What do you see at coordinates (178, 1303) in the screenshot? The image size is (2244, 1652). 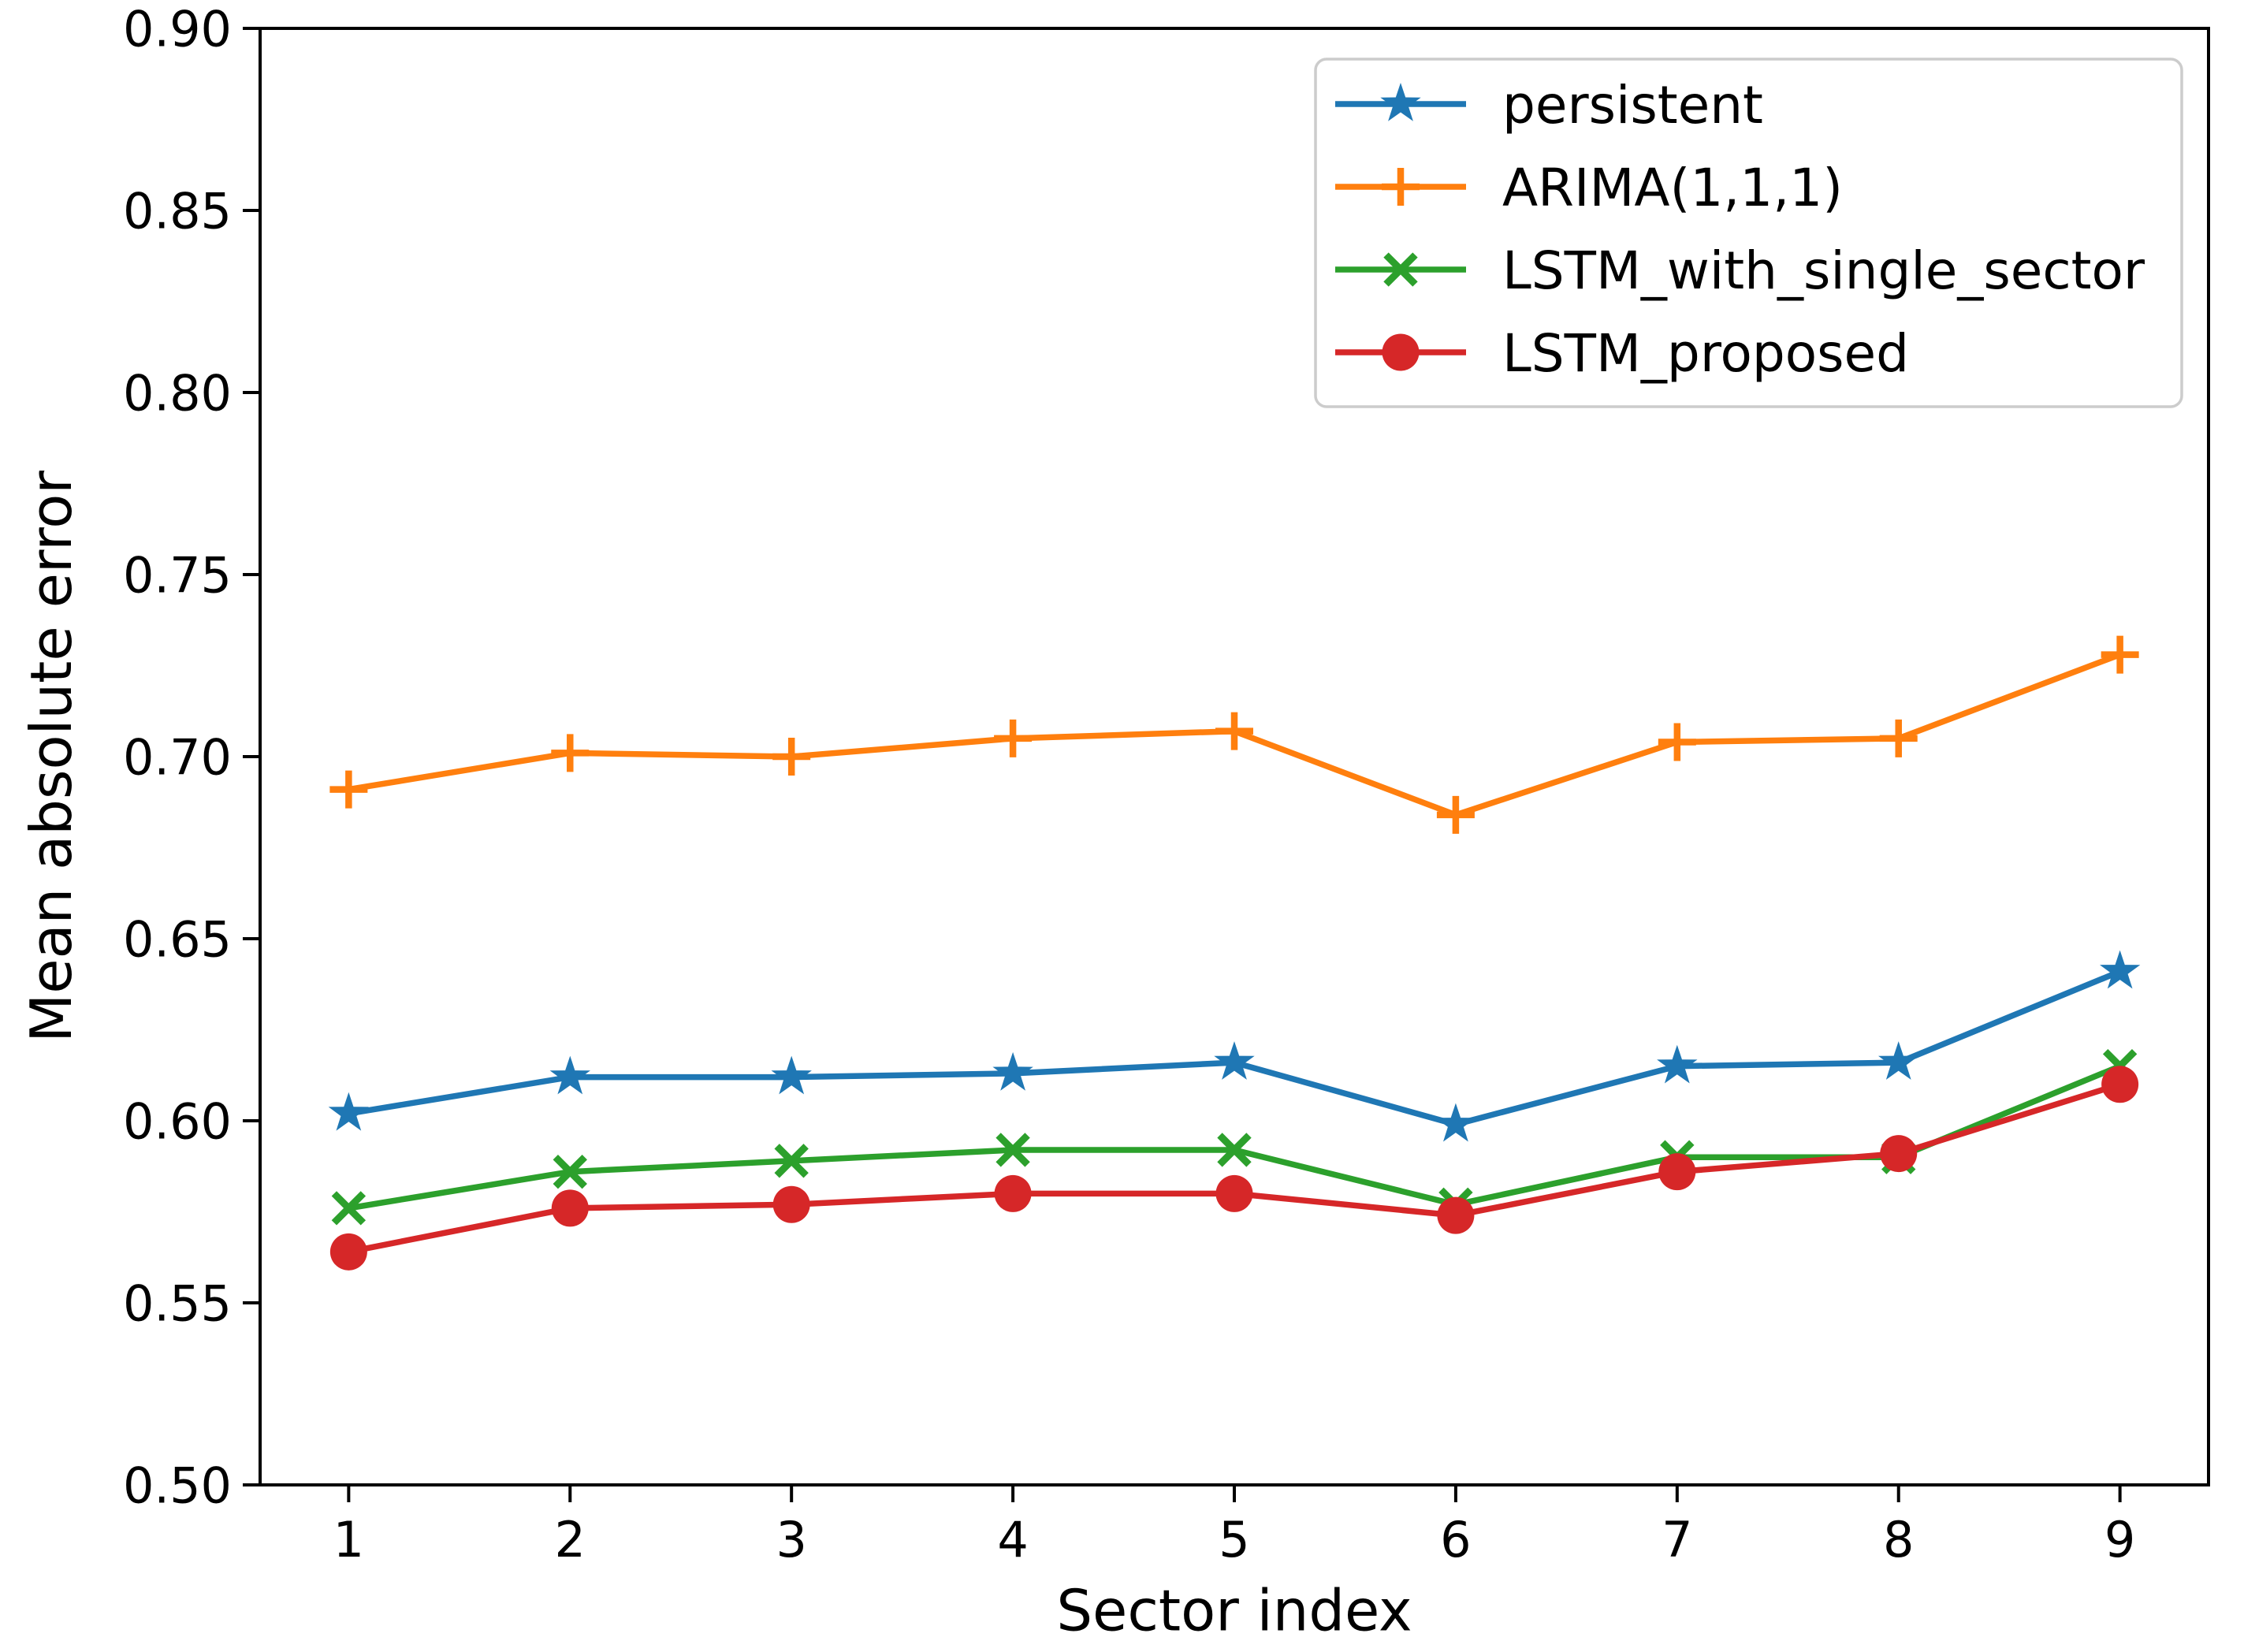 I see `y-tick-label: 0.55` at bounding box center [178, 1303].